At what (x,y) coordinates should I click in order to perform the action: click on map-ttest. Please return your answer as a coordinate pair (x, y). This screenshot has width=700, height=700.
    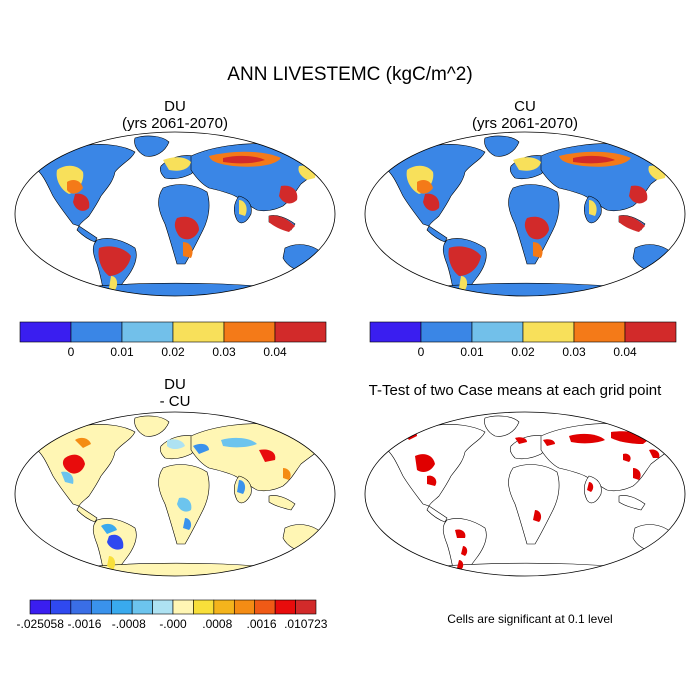
    Looking at the image, I should click on (525, 494).